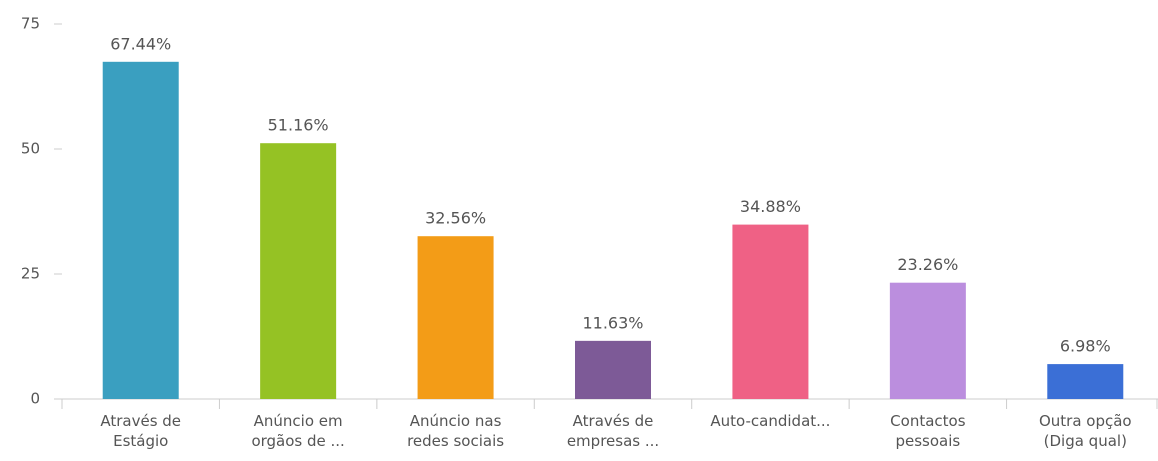  Describe the element at coordinates (1085, 421) in the screenshot. I see `x-tick-label-line: Outra opção` at that location.